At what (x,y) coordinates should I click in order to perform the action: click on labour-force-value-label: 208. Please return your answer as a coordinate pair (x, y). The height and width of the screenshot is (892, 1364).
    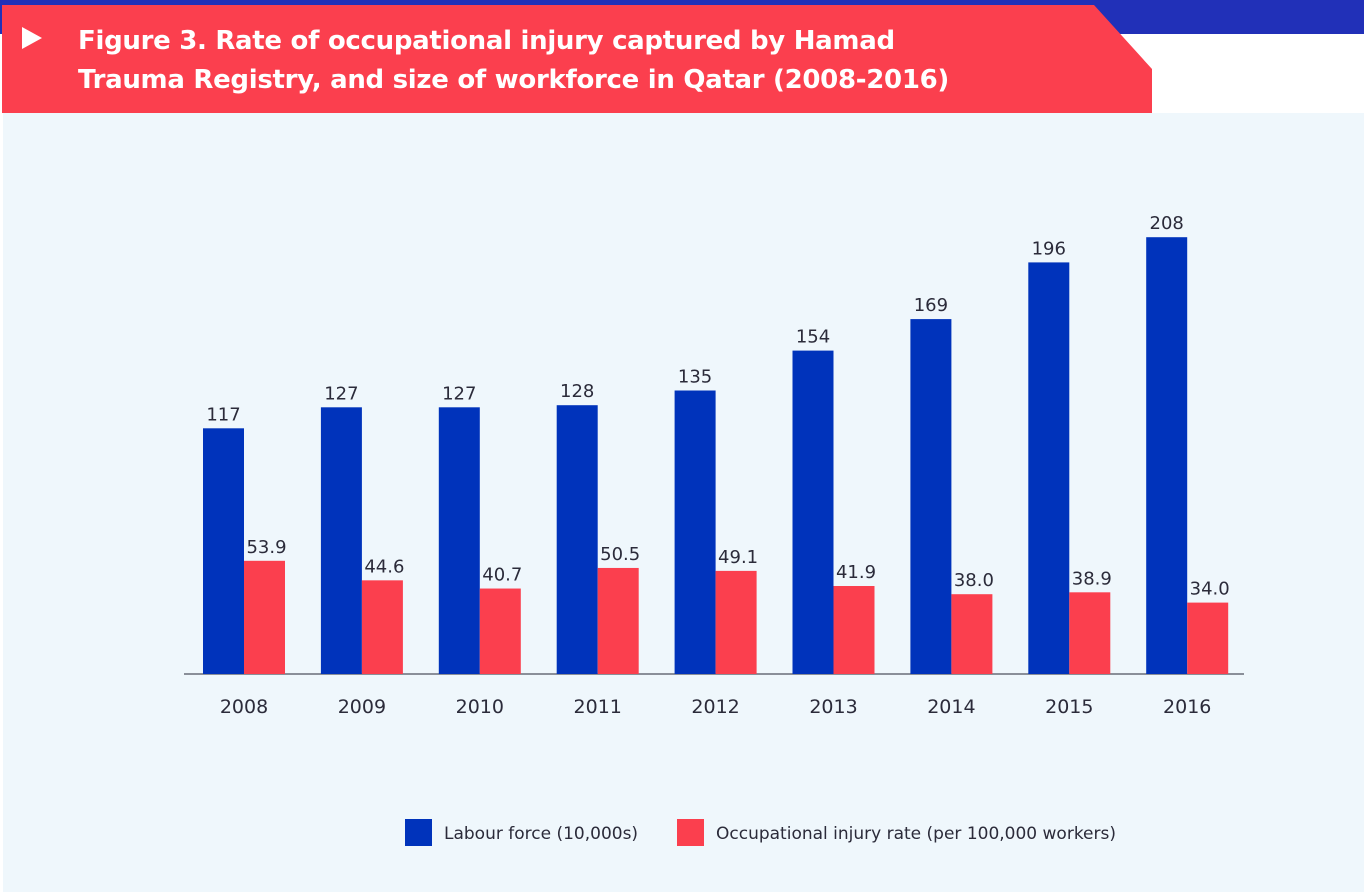
    Looking at the image, I should click on (1167, 223).